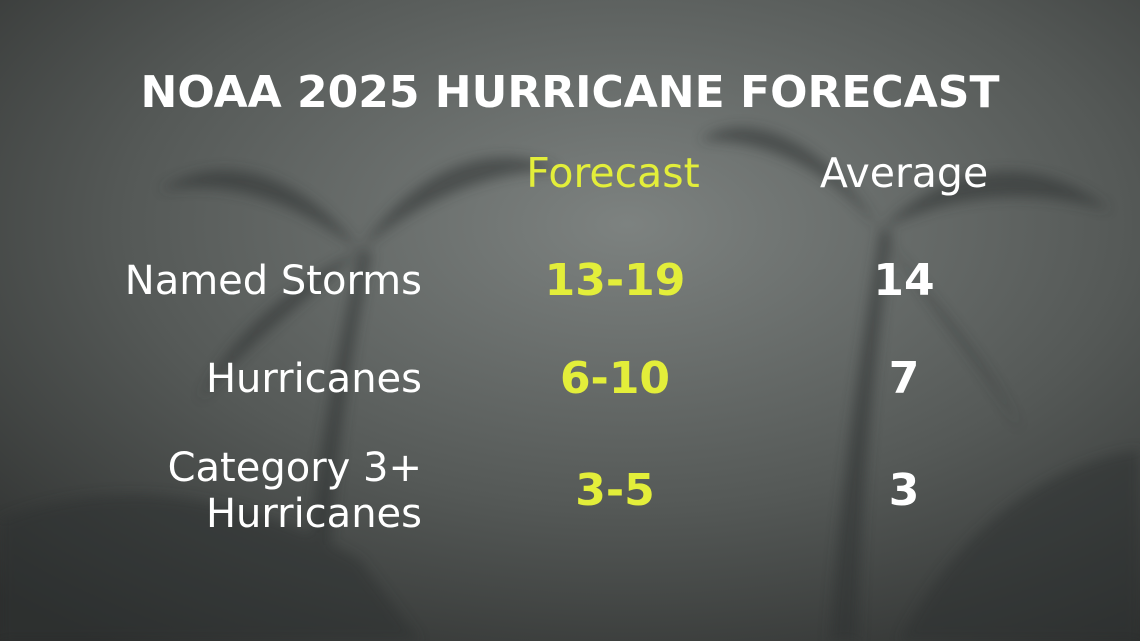 Image resolution: width=1140 pixels, height=641 pixels. I want to click on forecast-value: 13-19, so click(615, 280).